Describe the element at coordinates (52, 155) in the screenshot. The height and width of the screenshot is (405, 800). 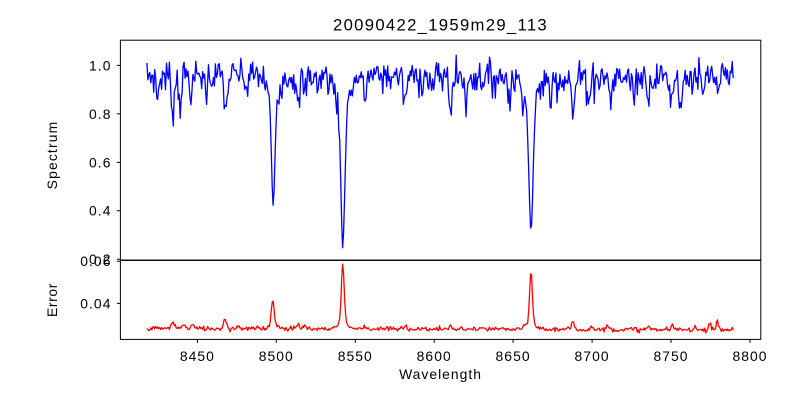
I see `svg-text: Spectrum` at that location.